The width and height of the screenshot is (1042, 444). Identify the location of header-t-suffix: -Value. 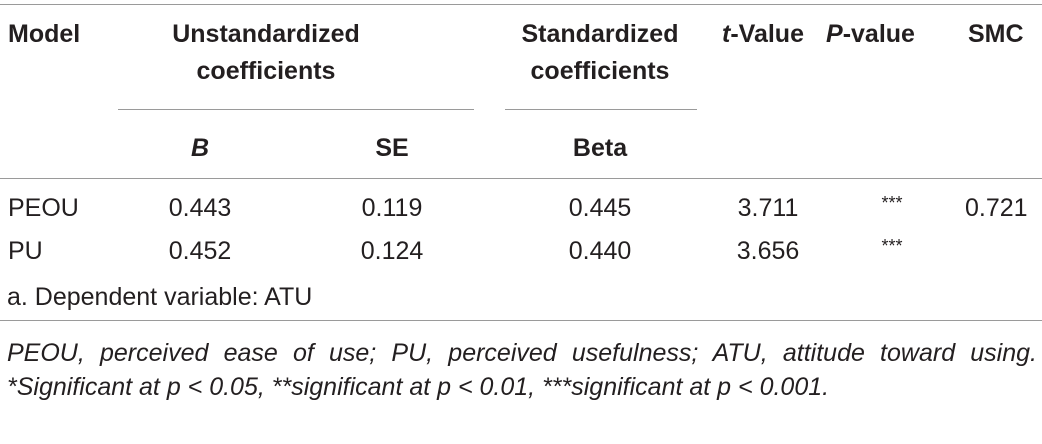
(767, 34).